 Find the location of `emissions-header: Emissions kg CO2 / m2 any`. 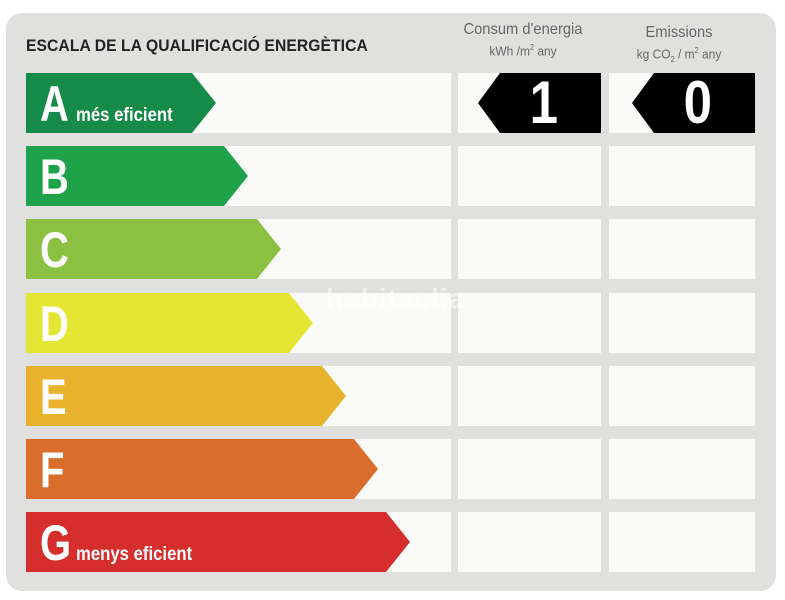

emissions-header: Emissions kg CO2 / m2 any is located at coordinates (679, 44).